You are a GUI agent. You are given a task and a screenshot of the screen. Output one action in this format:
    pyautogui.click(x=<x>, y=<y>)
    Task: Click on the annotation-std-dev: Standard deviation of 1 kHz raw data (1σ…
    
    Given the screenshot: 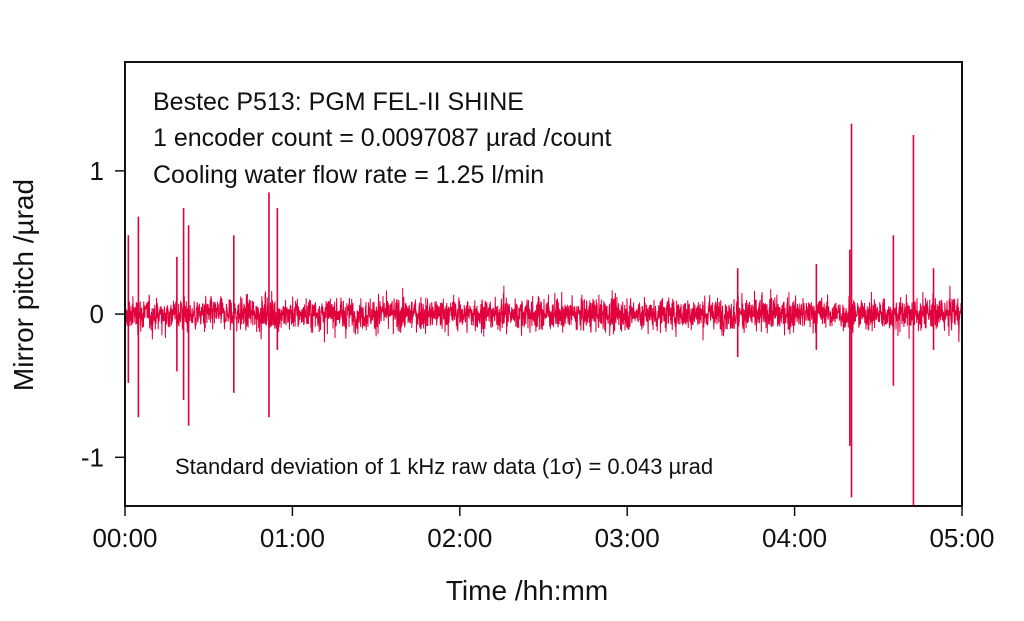 What is the action you would take?
    pyautogui.click(x=444, y=466)
    